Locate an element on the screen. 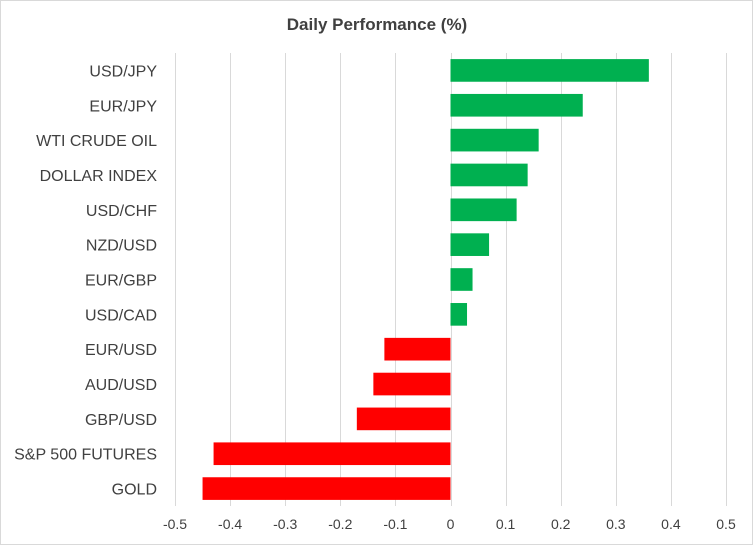 The width and height of the screenshot is (753, 545). category-label: USD/CAD is located at coordinates (121, 315).